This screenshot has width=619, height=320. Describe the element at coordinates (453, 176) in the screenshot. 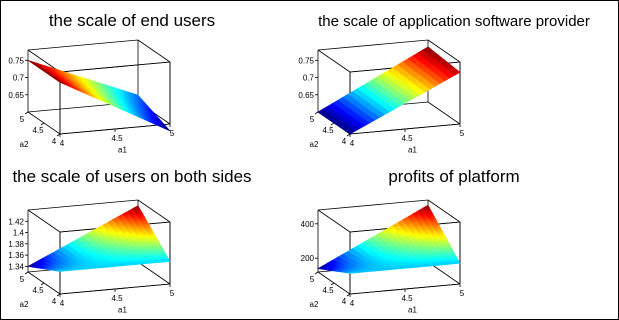

I see `chart-title: profits of platform` at that location.